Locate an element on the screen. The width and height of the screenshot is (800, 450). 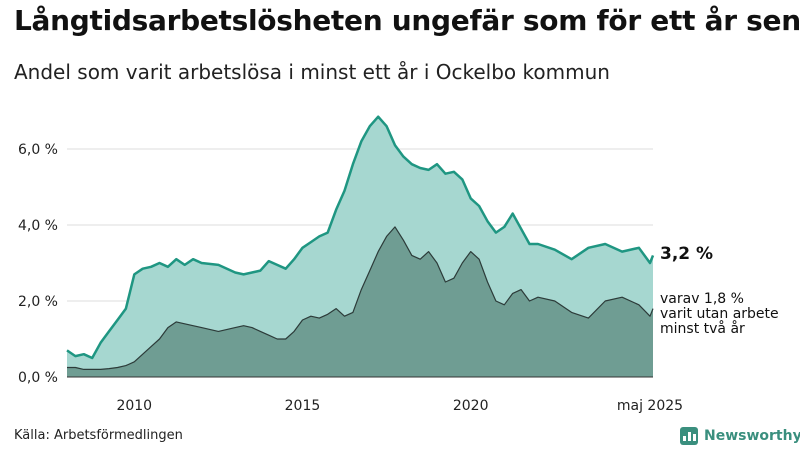
total-value-label: 3,2 % is located at coordinates (687, 254).